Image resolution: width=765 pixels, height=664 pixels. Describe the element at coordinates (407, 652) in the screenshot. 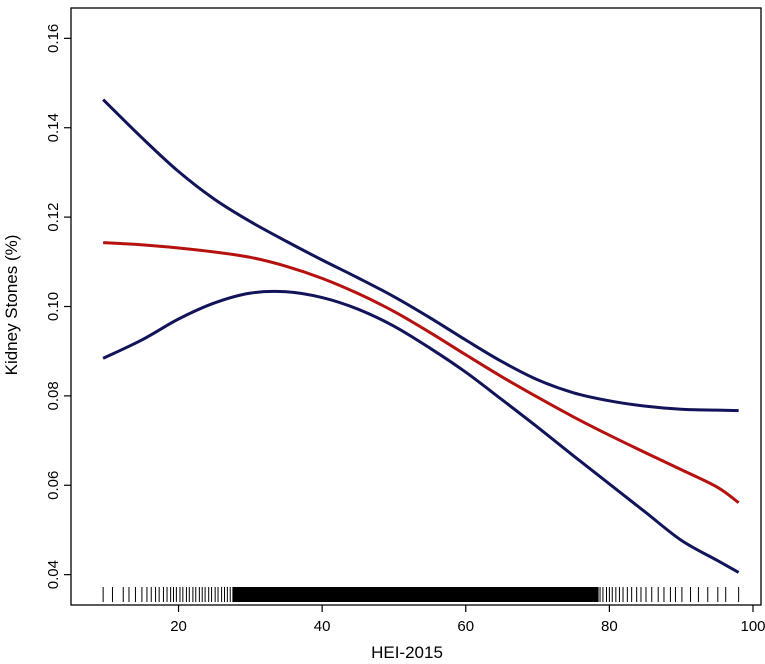

I see `x-axis-title: HEI-2015` at that location.